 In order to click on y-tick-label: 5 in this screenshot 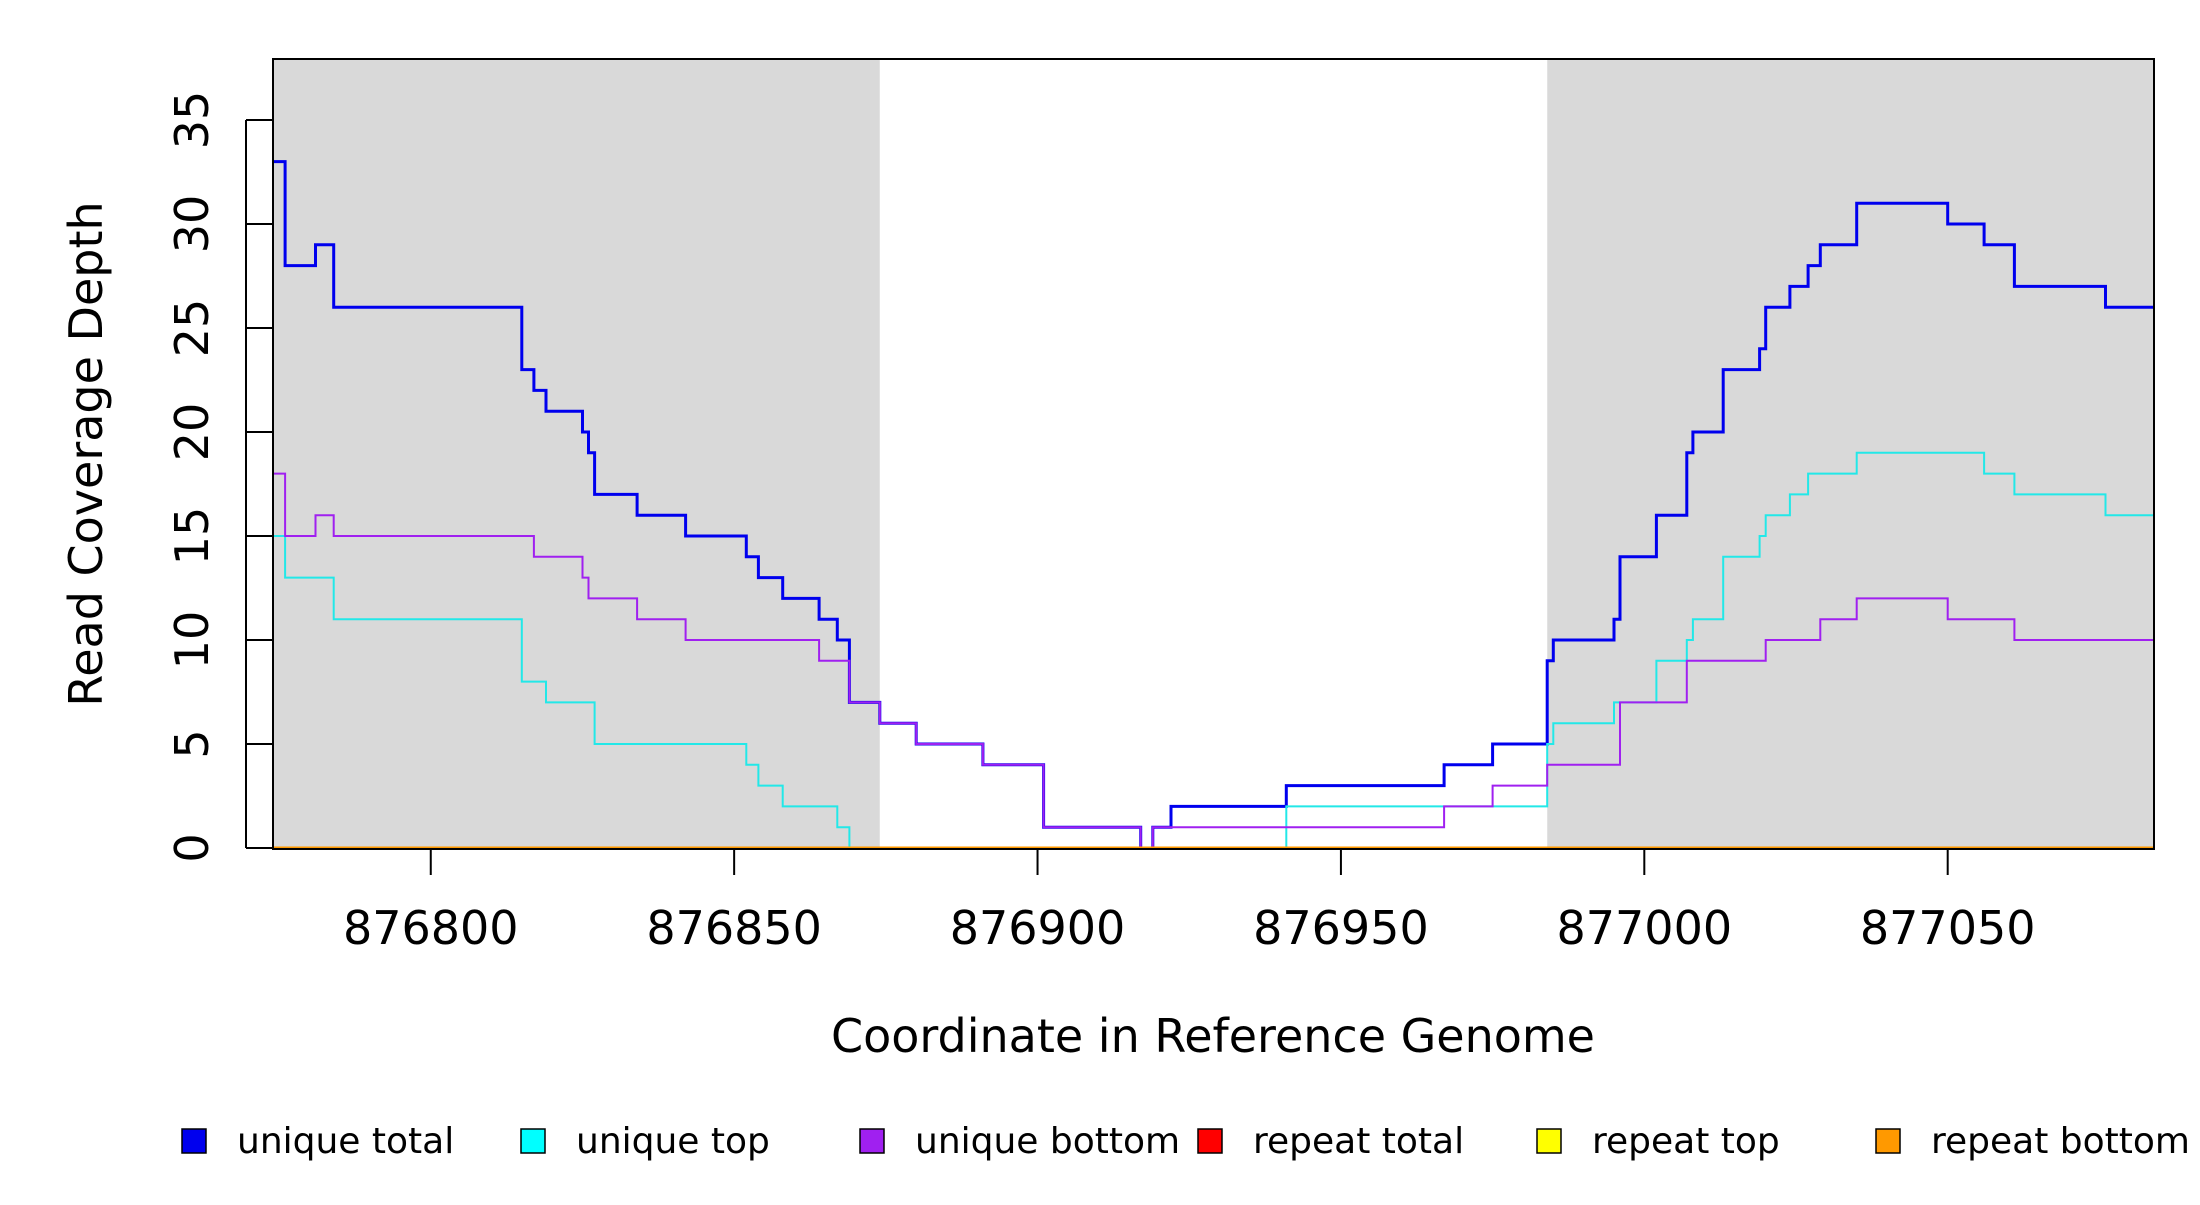, I will do `click(192, 743)`.